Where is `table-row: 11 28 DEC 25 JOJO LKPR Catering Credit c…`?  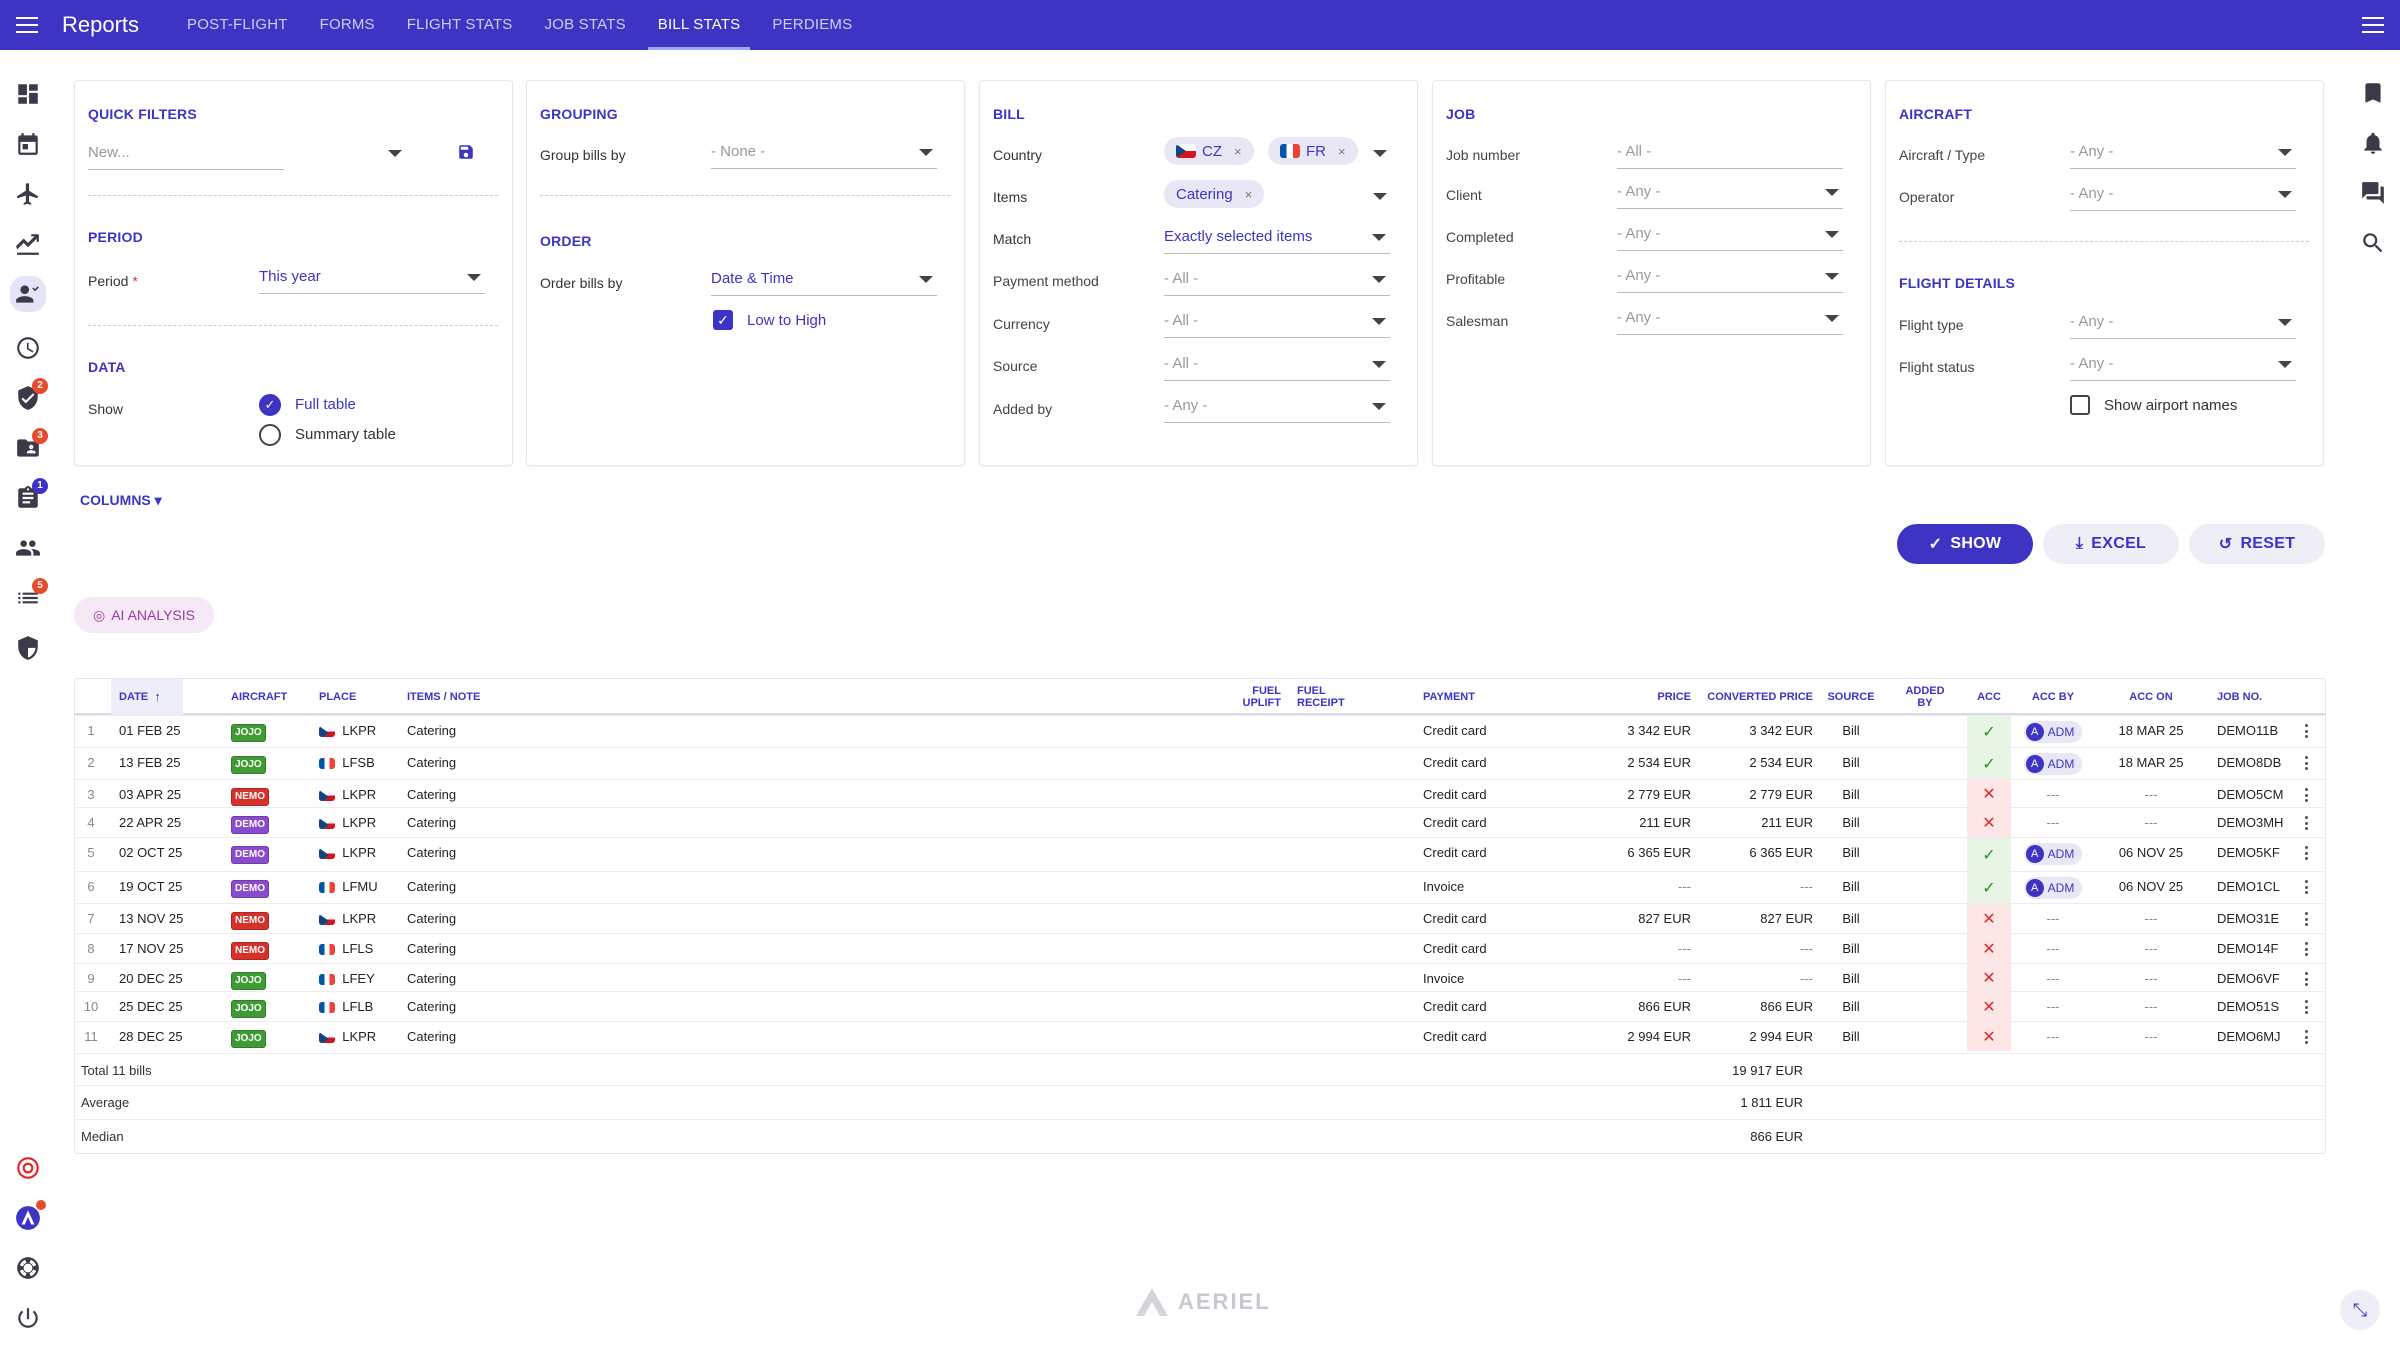 table-row: 11 28 DEC 25 JOJO LKPR Catering Credit c… is located at coordinates (1200, 1036).